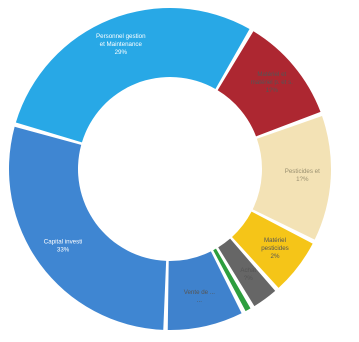 The width and height of the screenshot is (359, 342). I want to click on slice-label-4: Achat?%, so click(248, 274).